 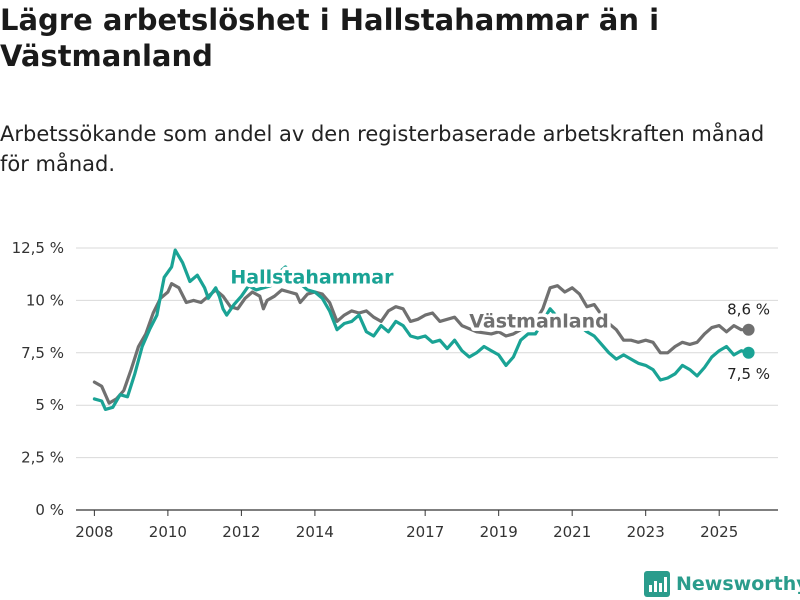 What do you see at coordinates (748, 310) in the screenshot?
I see `end-value-label-västmanland: 8,6 %` at bounding box center [748, 310].